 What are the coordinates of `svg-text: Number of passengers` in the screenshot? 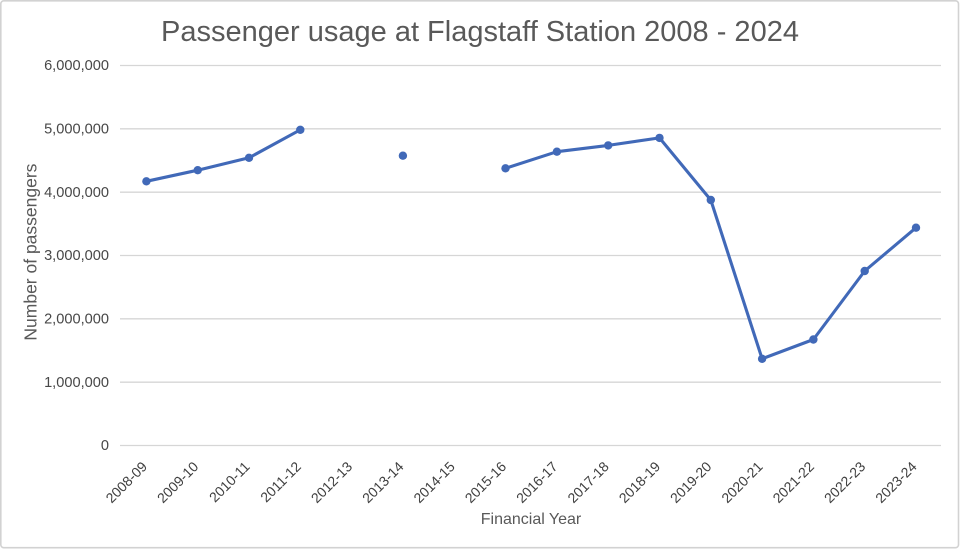 It's located at (30, 251).